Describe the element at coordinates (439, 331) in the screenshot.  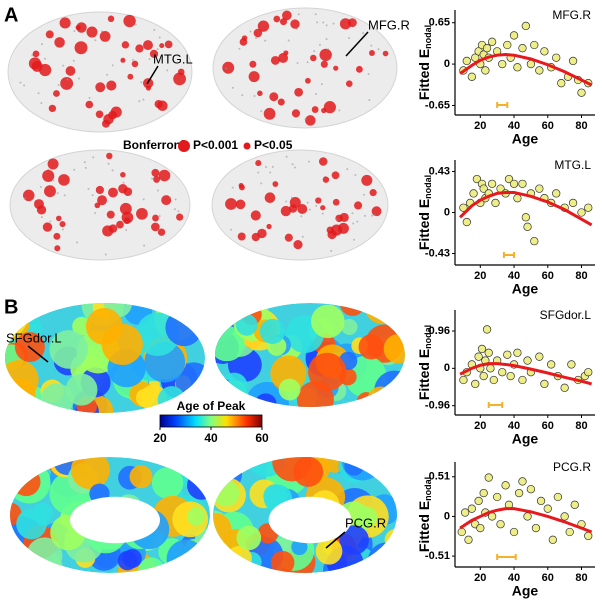
I see `y-tick-label: 0.96` at that location.